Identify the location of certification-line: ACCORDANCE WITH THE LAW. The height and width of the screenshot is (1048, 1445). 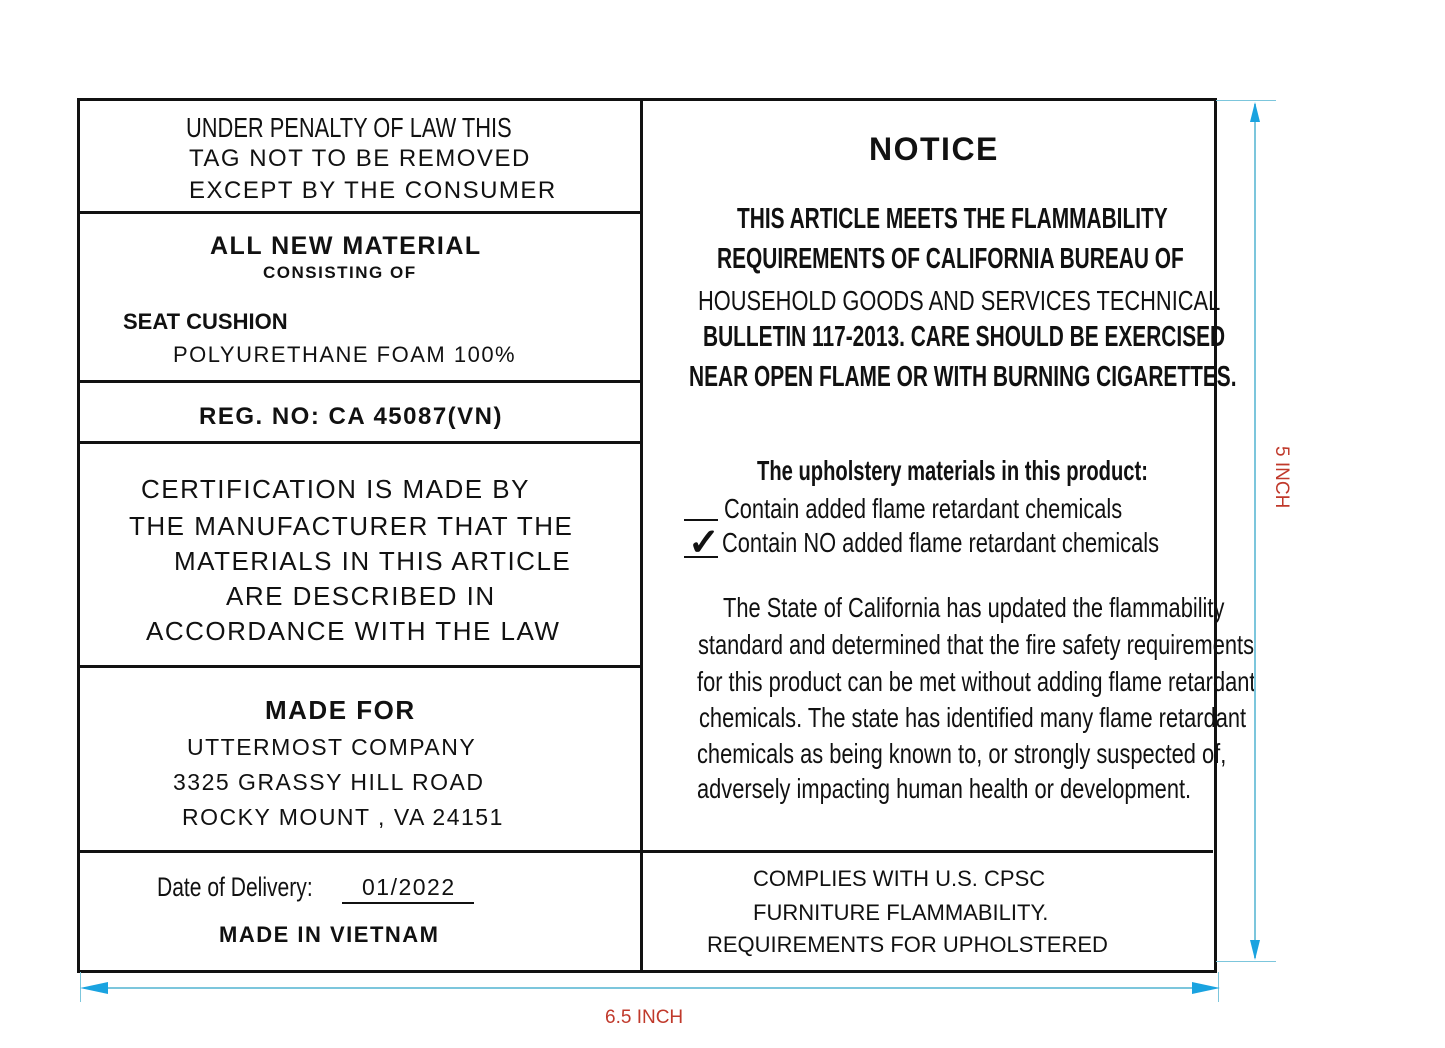
(353, 631).